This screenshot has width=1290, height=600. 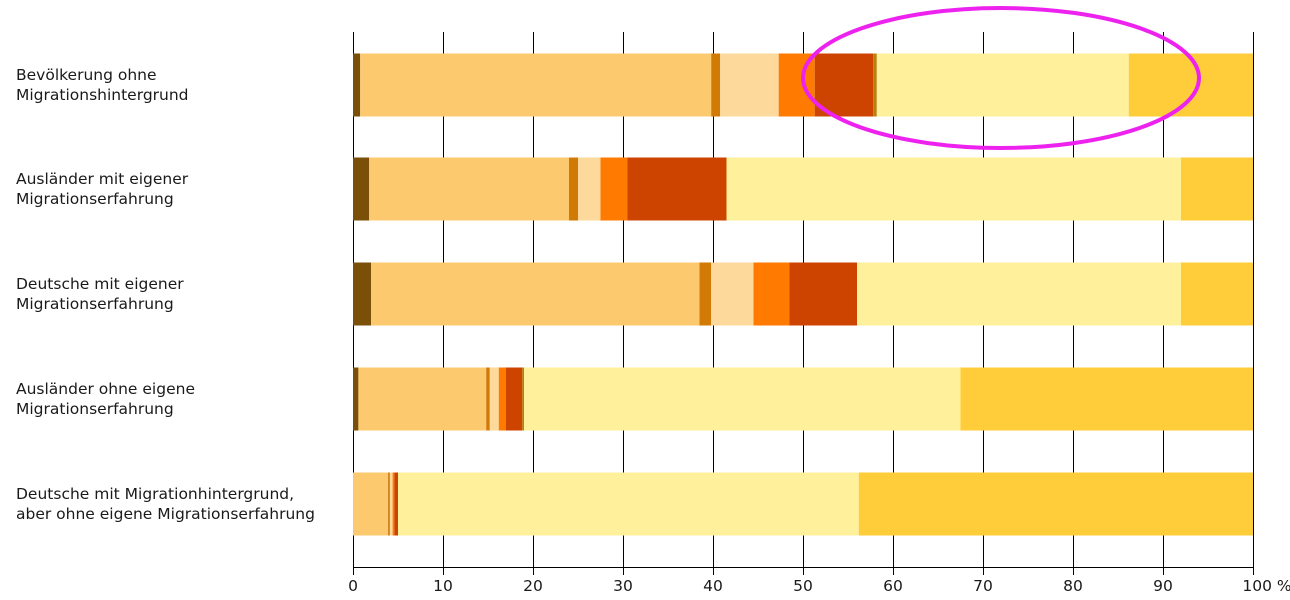 I want to click on highlight-annotation, so click(x=1001, y=78).